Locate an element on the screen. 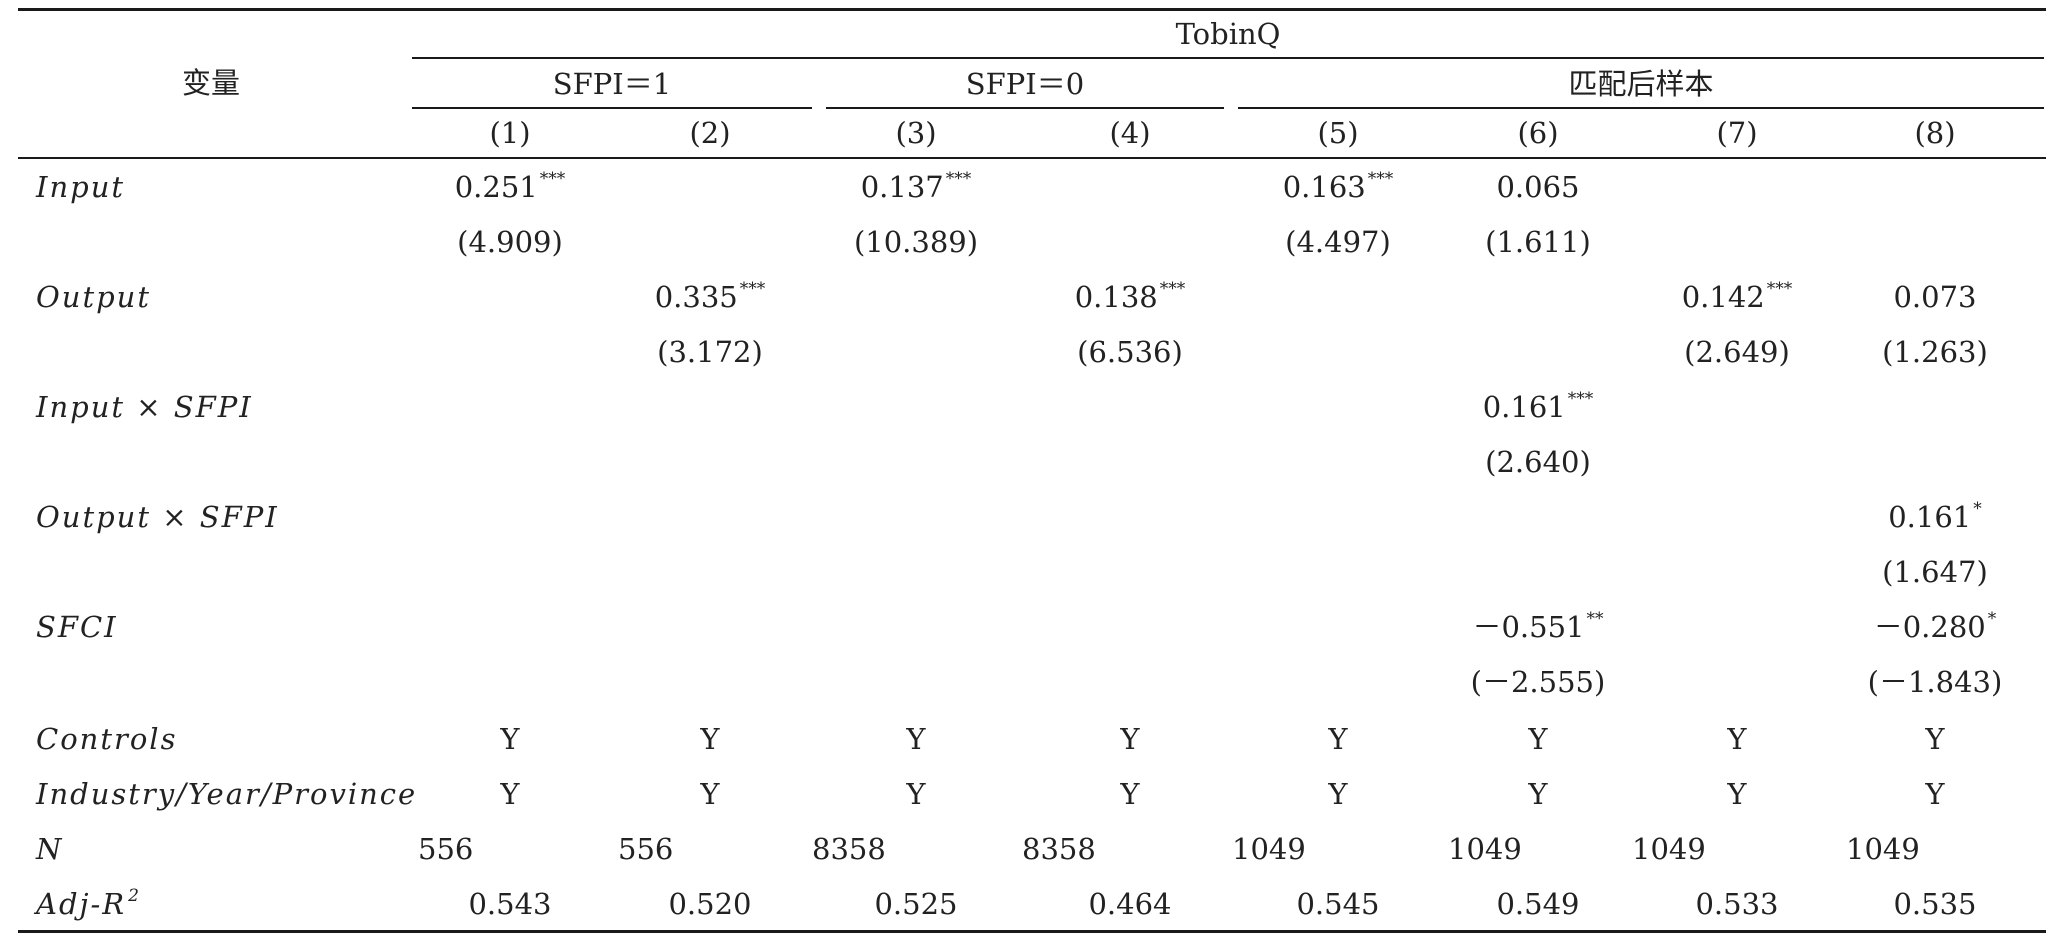 The image size is (2048, 944). top-rule is located at coordinates (1032, 9).